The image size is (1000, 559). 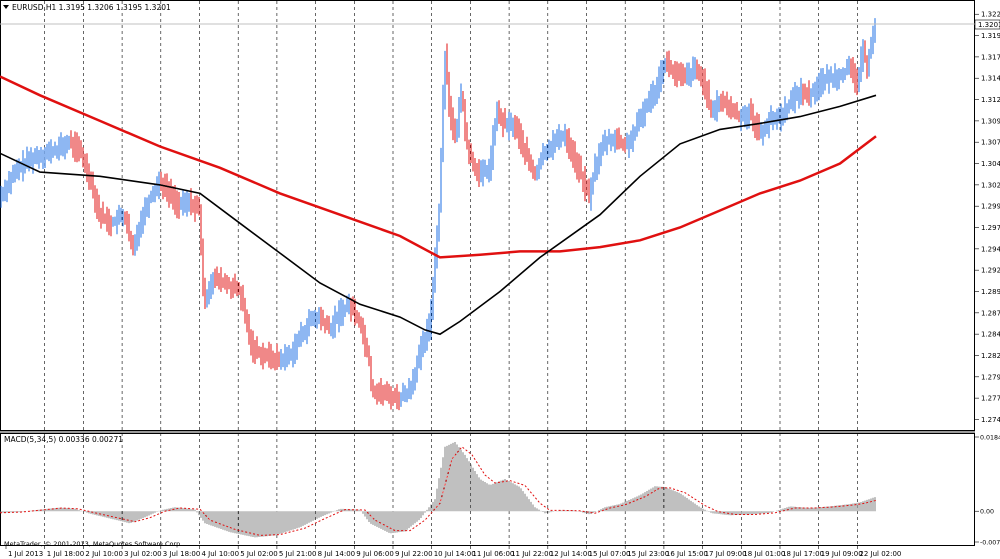 What do you see at coordinates (880, 554) in the screenshot?
I see `x-tick-label: 22 Jul 02:00` at bounding box center [880, 554].